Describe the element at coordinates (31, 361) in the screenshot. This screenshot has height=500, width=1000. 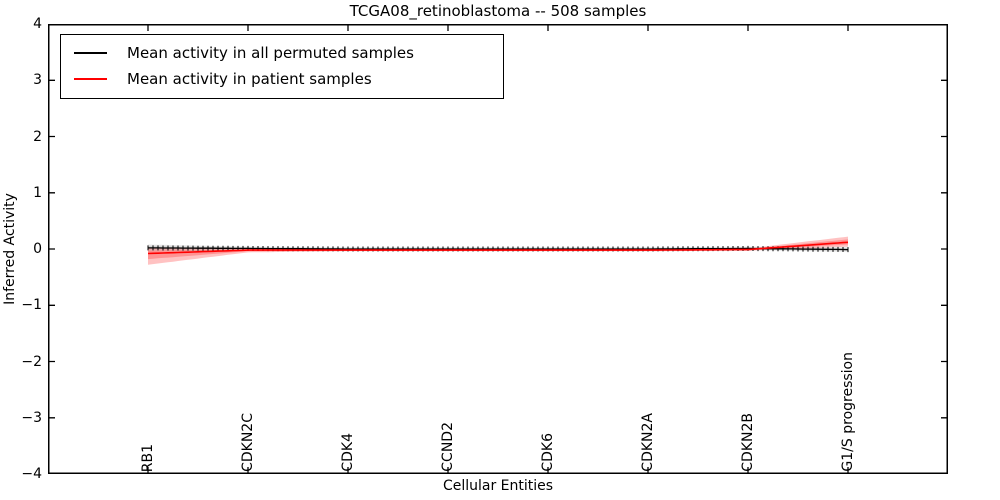
I see `y-tick-label: −2` at that location.